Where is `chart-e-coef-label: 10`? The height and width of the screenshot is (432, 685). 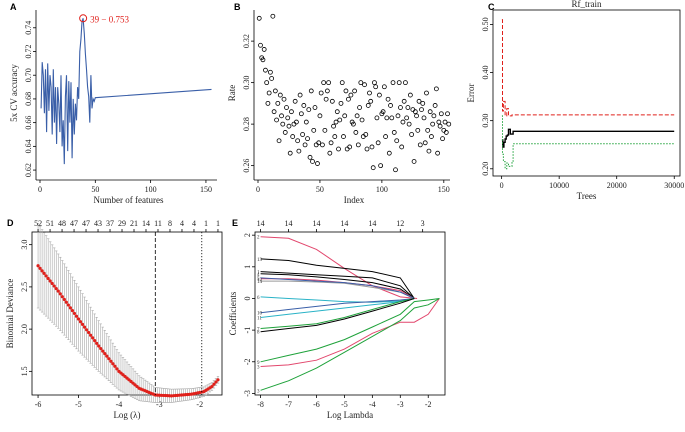
chart-e-coef-label: 10 is located at coordinates (260, 314).